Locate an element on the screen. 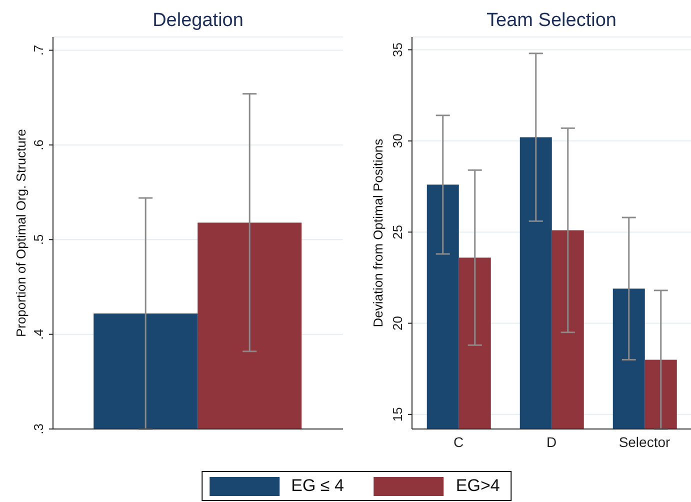 This screenshot has width=691, height=502. x-tick-label: Selector is located at coordinates (644, 442).